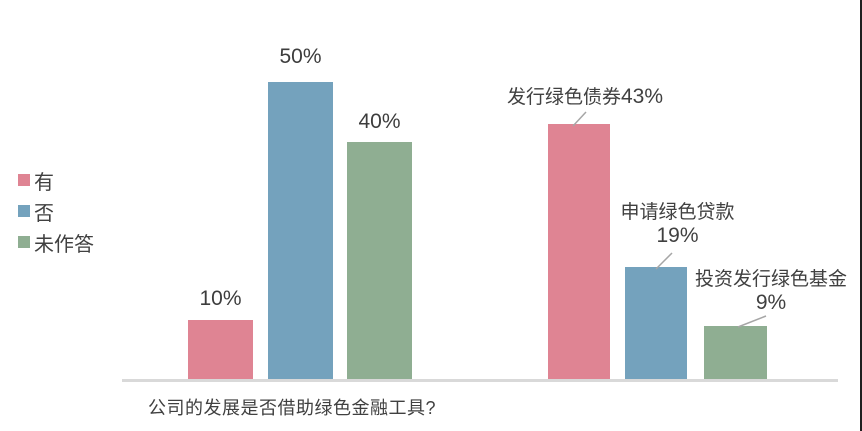 This screenshot has width=862, height=431. I want to click on legend-label-weizuoda: 未作答, so click(64, 244).